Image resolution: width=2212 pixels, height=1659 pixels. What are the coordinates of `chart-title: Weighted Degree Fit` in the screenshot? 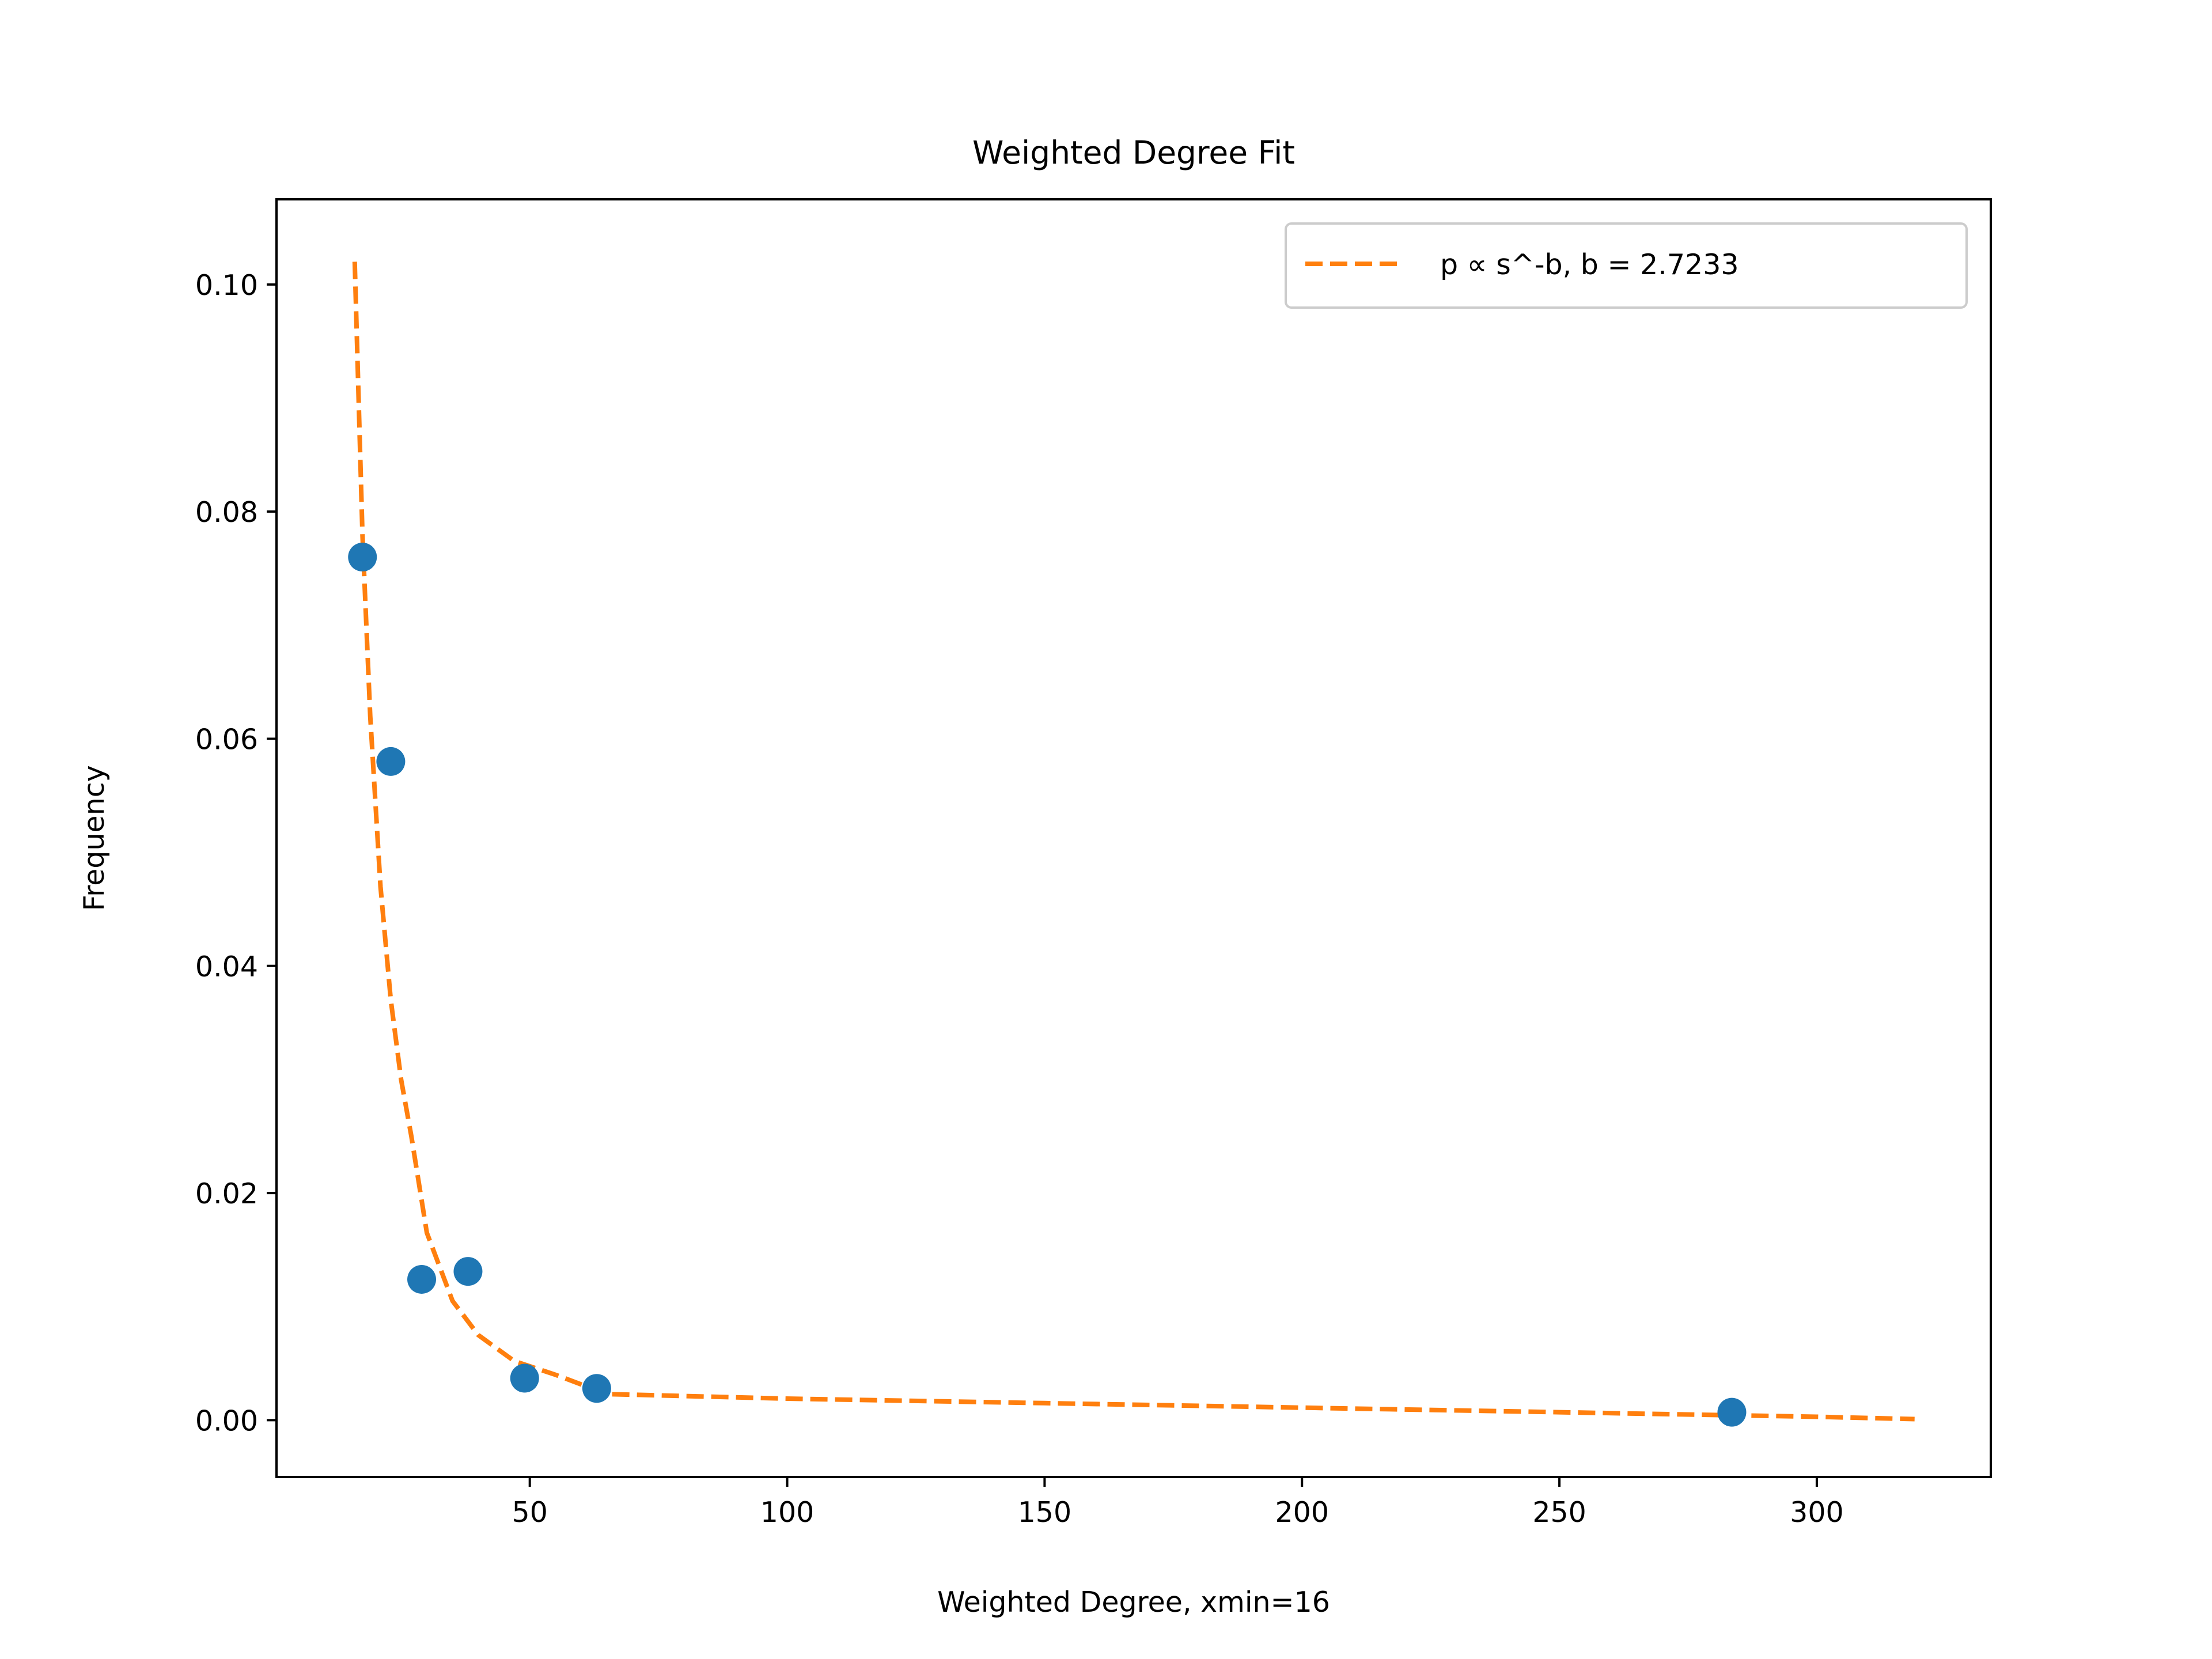 It's located at (1133, 152).